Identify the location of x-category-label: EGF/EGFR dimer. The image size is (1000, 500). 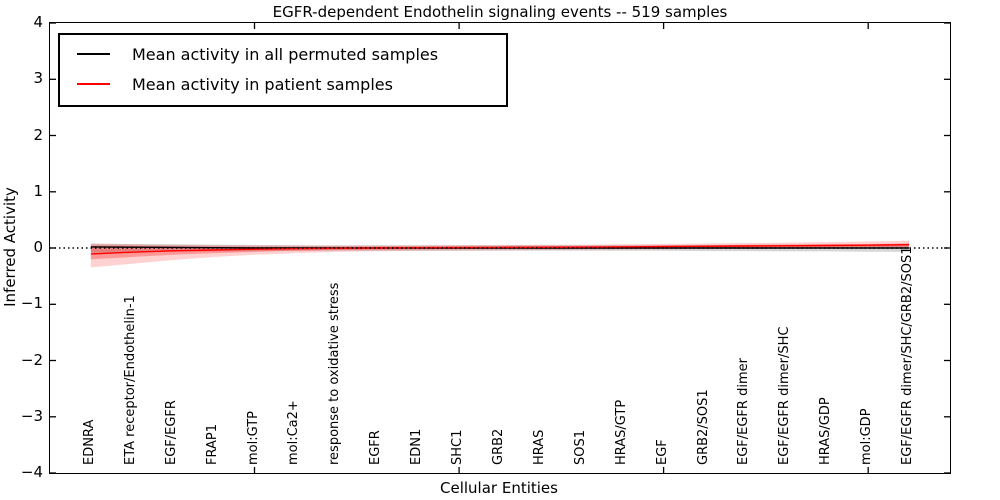
(744, 411).